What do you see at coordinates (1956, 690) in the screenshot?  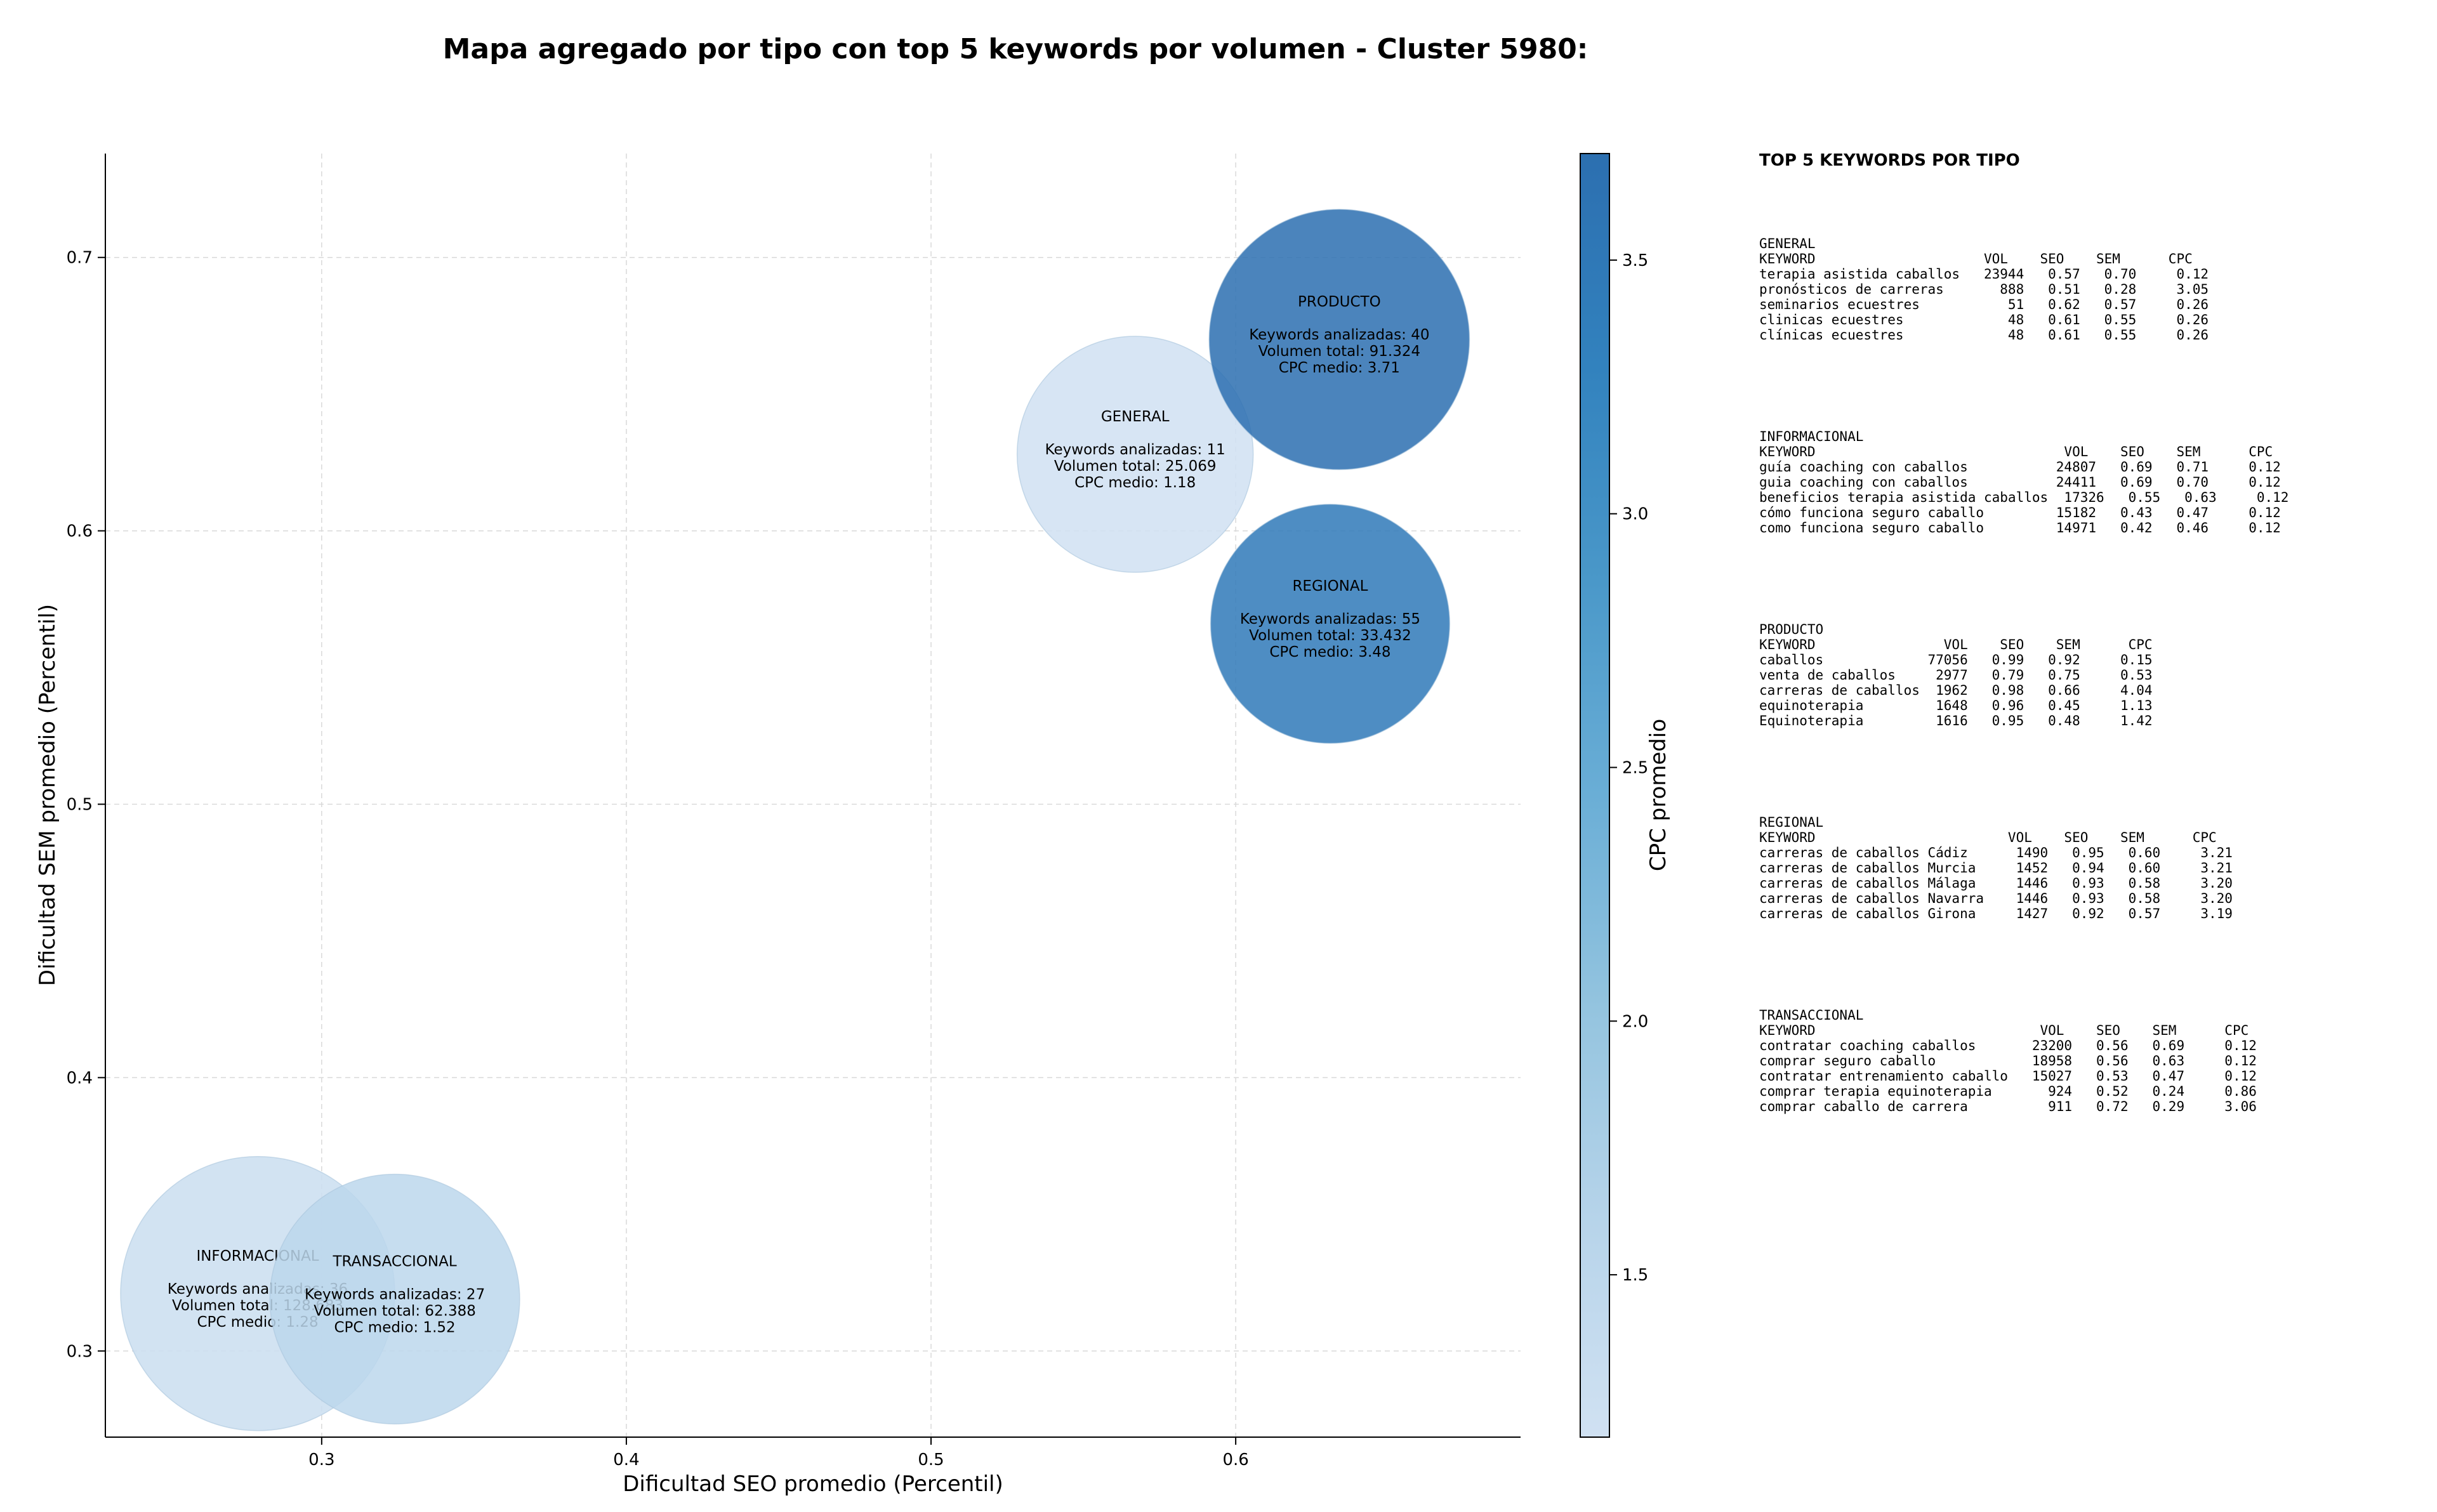 I see `keywords-row: carreras de caballos 1962 0.98 0.66 4.04` at bounding box center [1956, 690].